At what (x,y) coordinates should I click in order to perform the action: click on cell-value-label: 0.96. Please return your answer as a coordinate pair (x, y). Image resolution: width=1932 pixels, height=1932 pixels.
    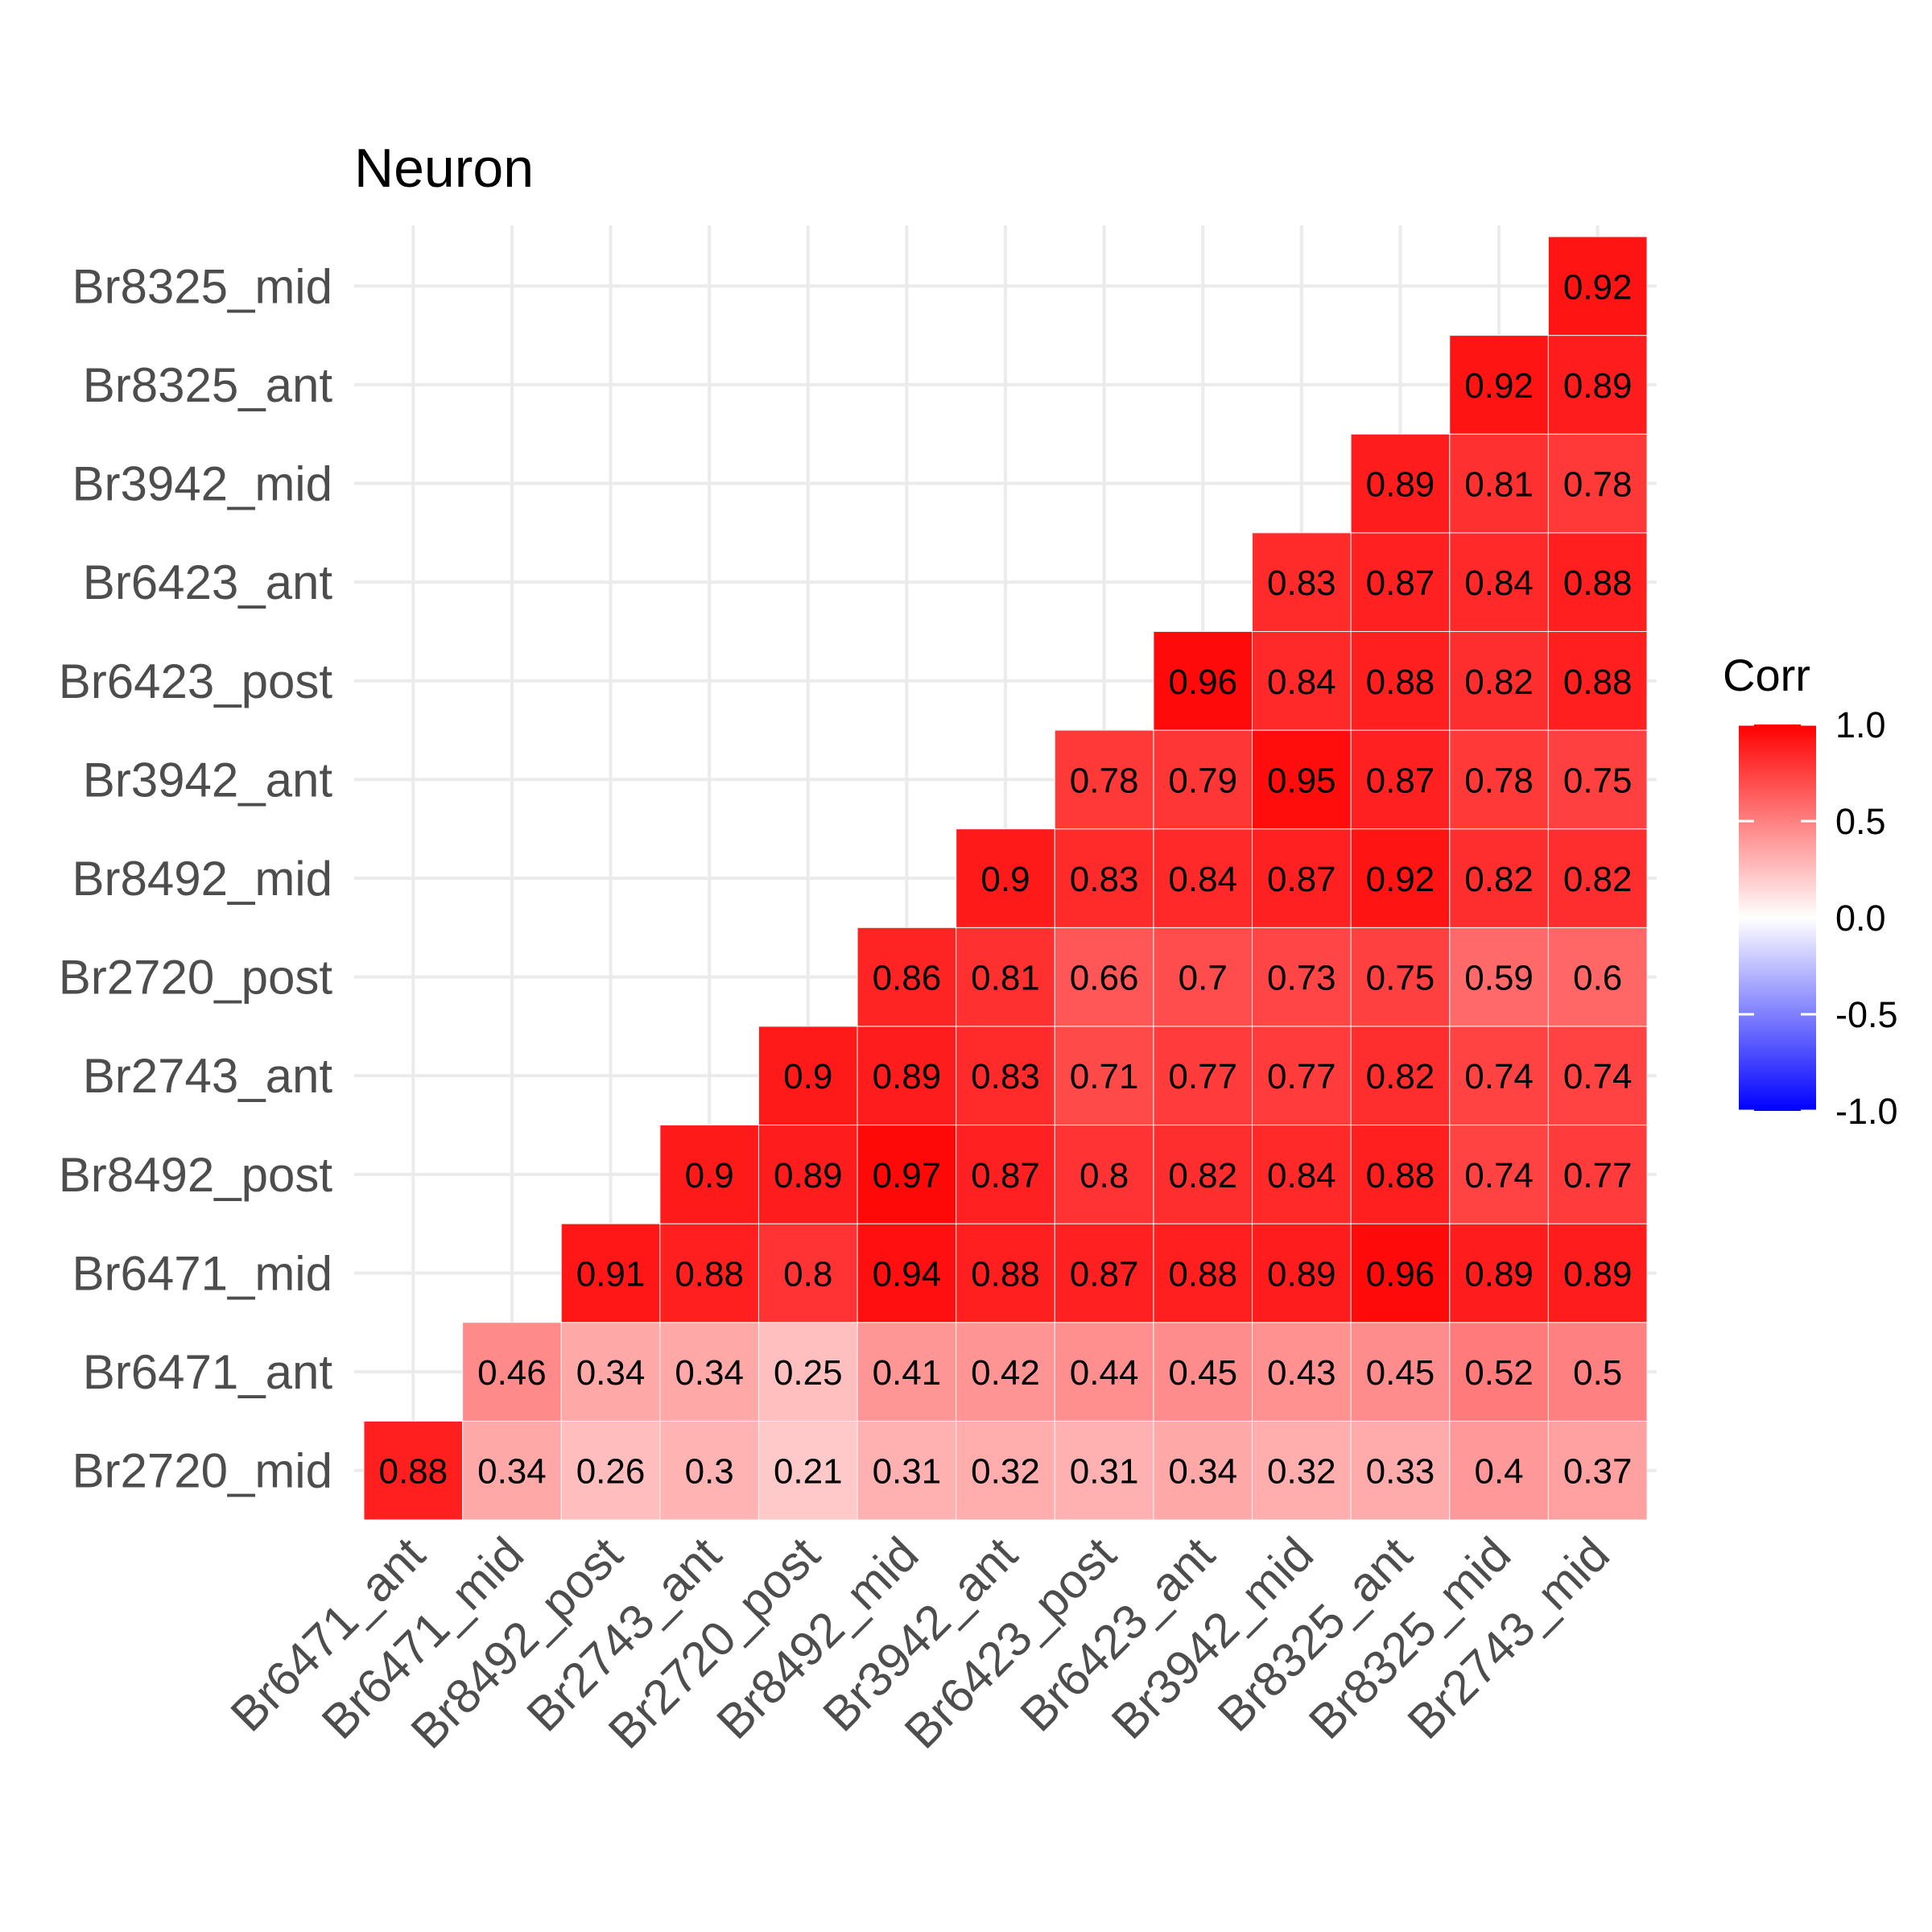
    Looking at the image, I should click on (1400, 1274).